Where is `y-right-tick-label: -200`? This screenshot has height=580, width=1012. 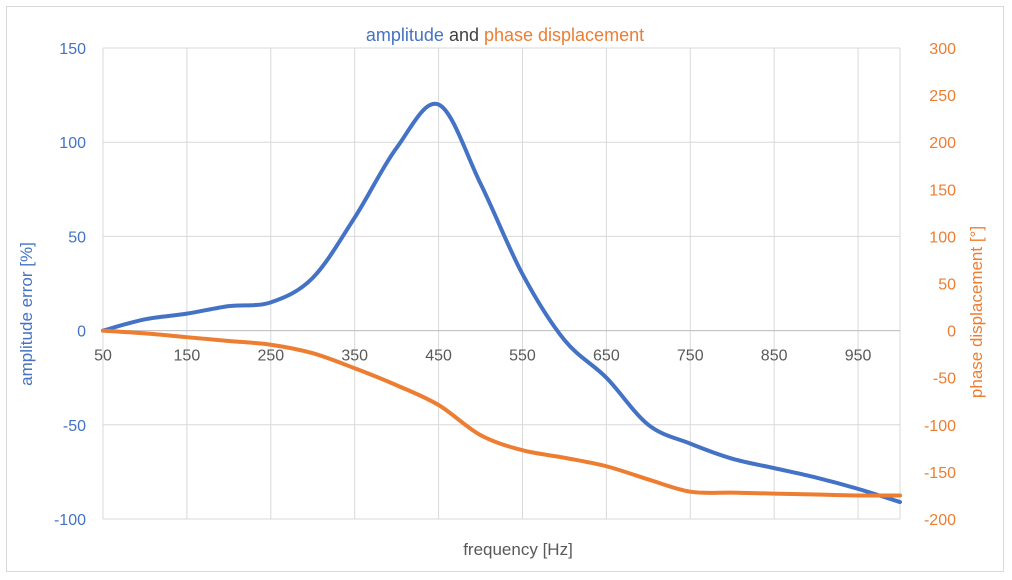 y-right-tick-label: -200 is located at coordinates (940, 520).